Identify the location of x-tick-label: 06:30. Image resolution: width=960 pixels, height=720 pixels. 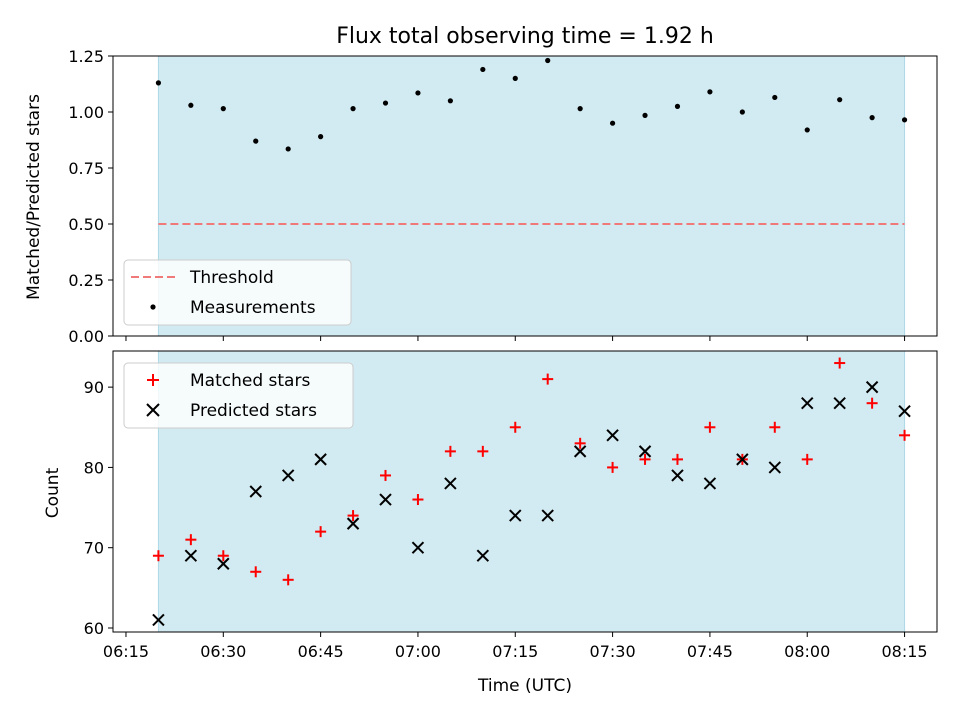
(223, 651).